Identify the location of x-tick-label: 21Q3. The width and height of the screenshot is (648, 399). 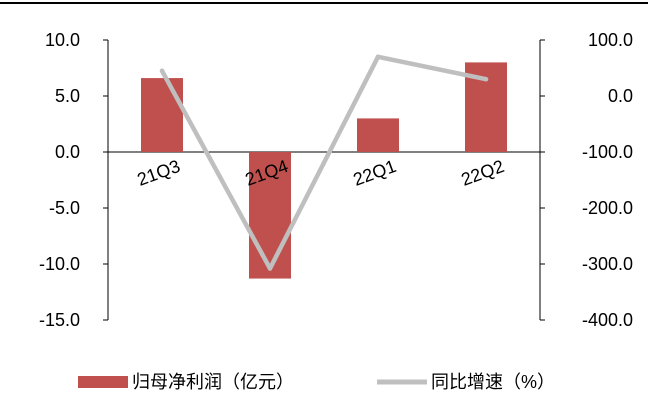
(159, 173).